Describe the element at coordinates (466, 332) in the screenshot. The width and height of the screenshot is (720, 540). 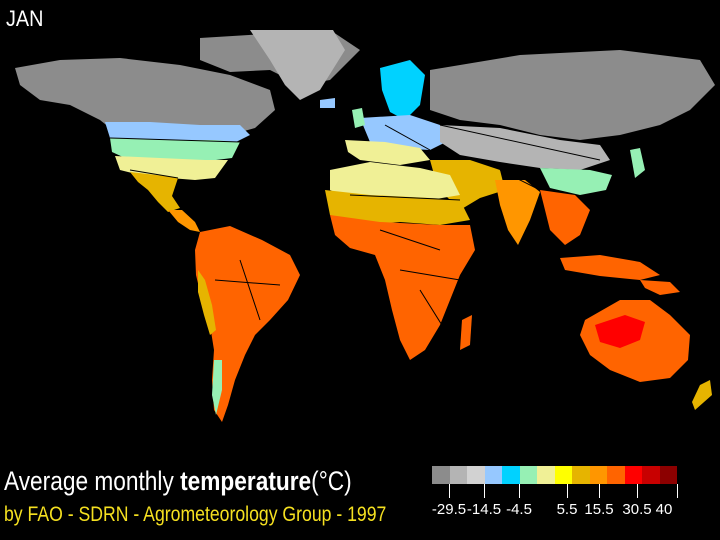
I see `madagascar` at that location.